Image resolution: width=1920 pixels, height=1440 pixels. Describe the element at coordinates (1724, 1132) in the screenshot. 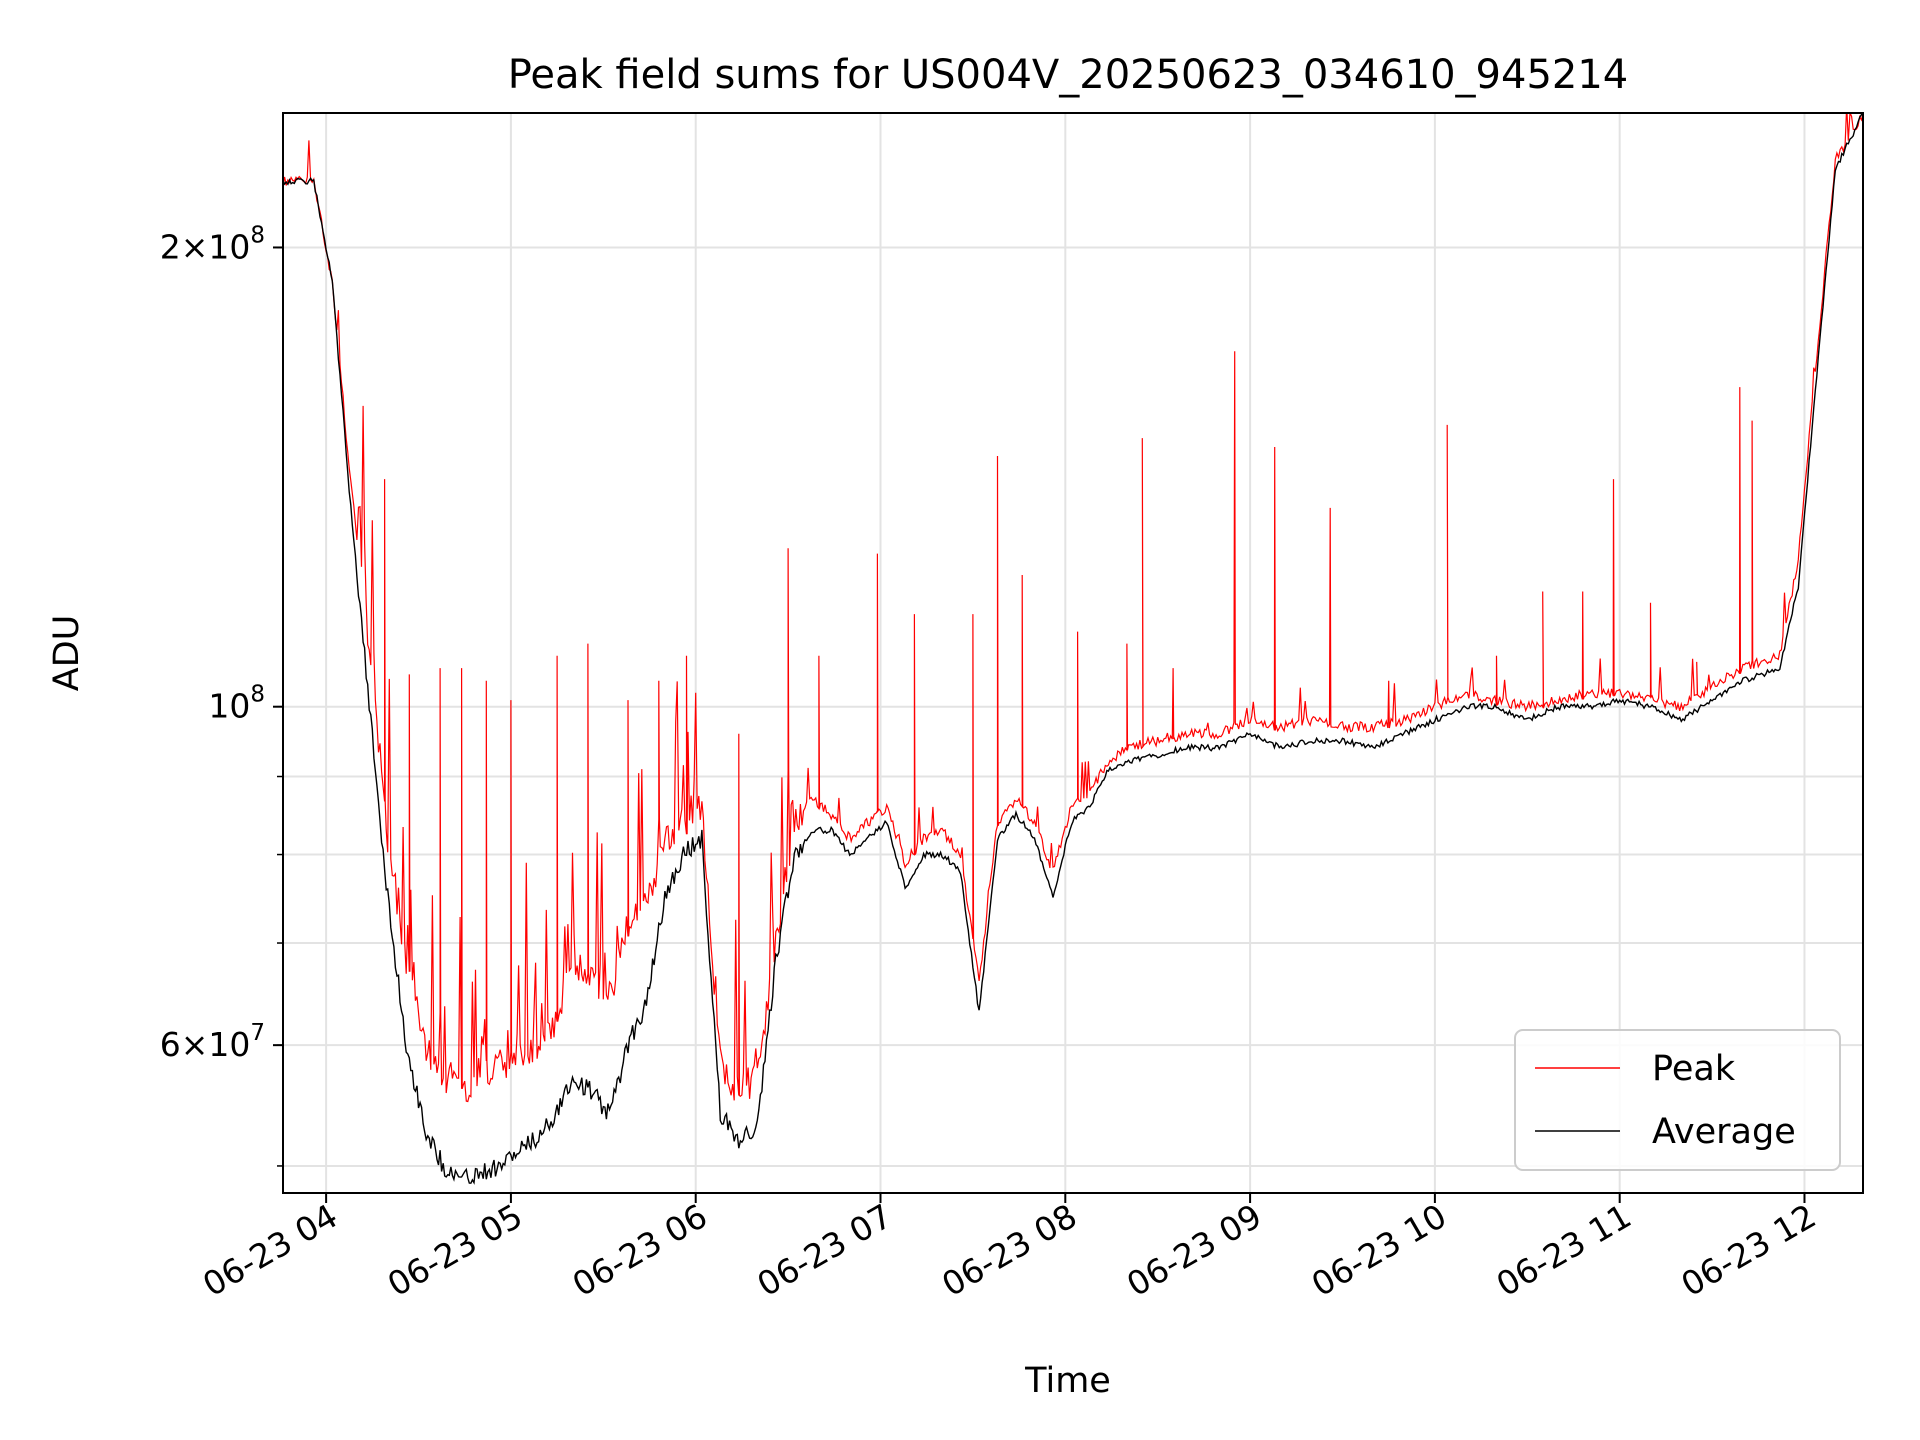

I see `legend-label-average: Average` at that location.